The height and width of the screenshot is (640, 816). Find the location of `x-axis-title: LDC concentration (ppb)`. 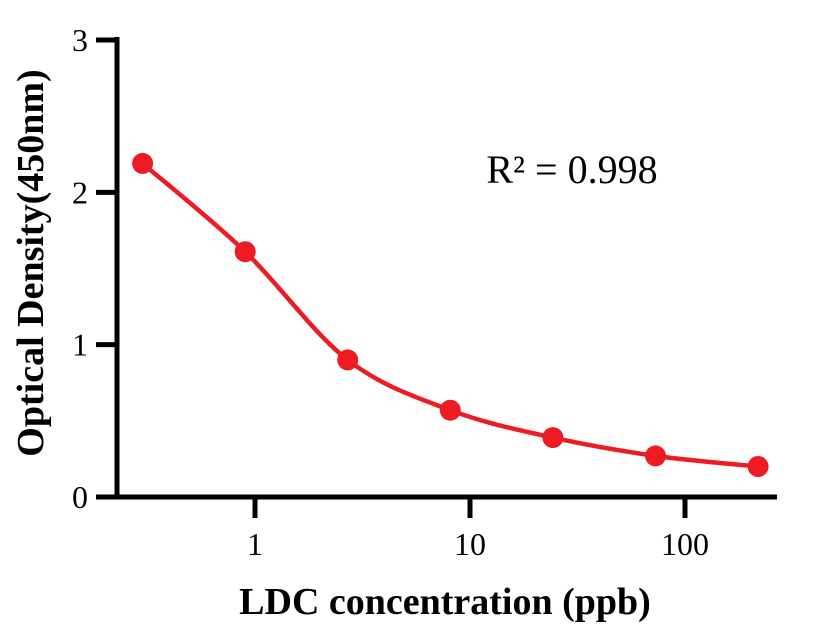

x-axis-title: LDC concentration (ppb) is located at coordinates (445, 602).